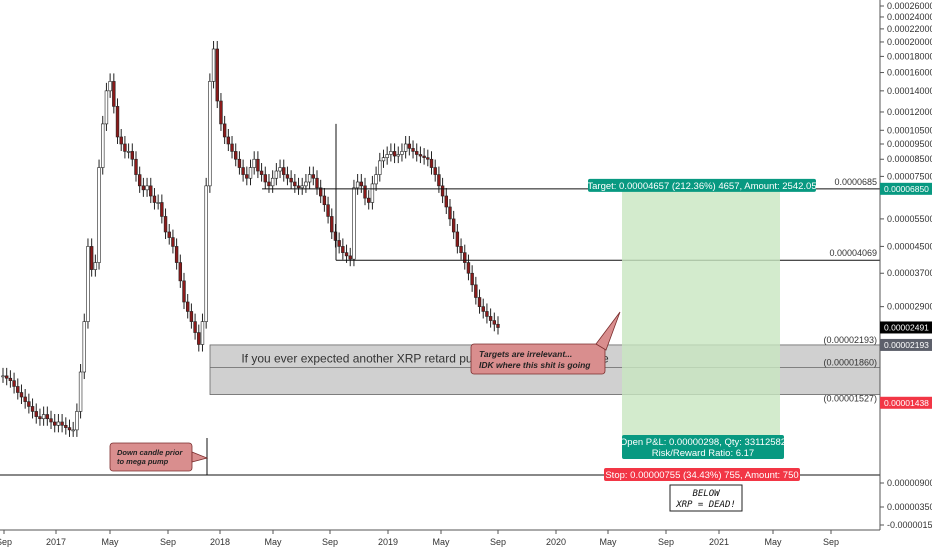 This screenshot has height=550, width=932. I want to click on callout-right-box, so click(538, 359).